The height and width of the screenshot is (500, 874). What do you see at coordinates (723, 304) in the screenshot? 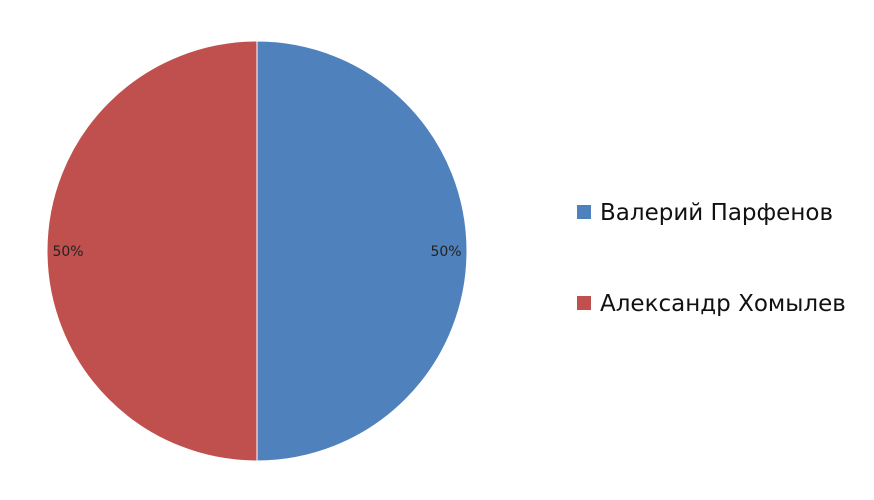
I see `legend-label-2: Александр Хомылев` at bounding box center [723, 304].